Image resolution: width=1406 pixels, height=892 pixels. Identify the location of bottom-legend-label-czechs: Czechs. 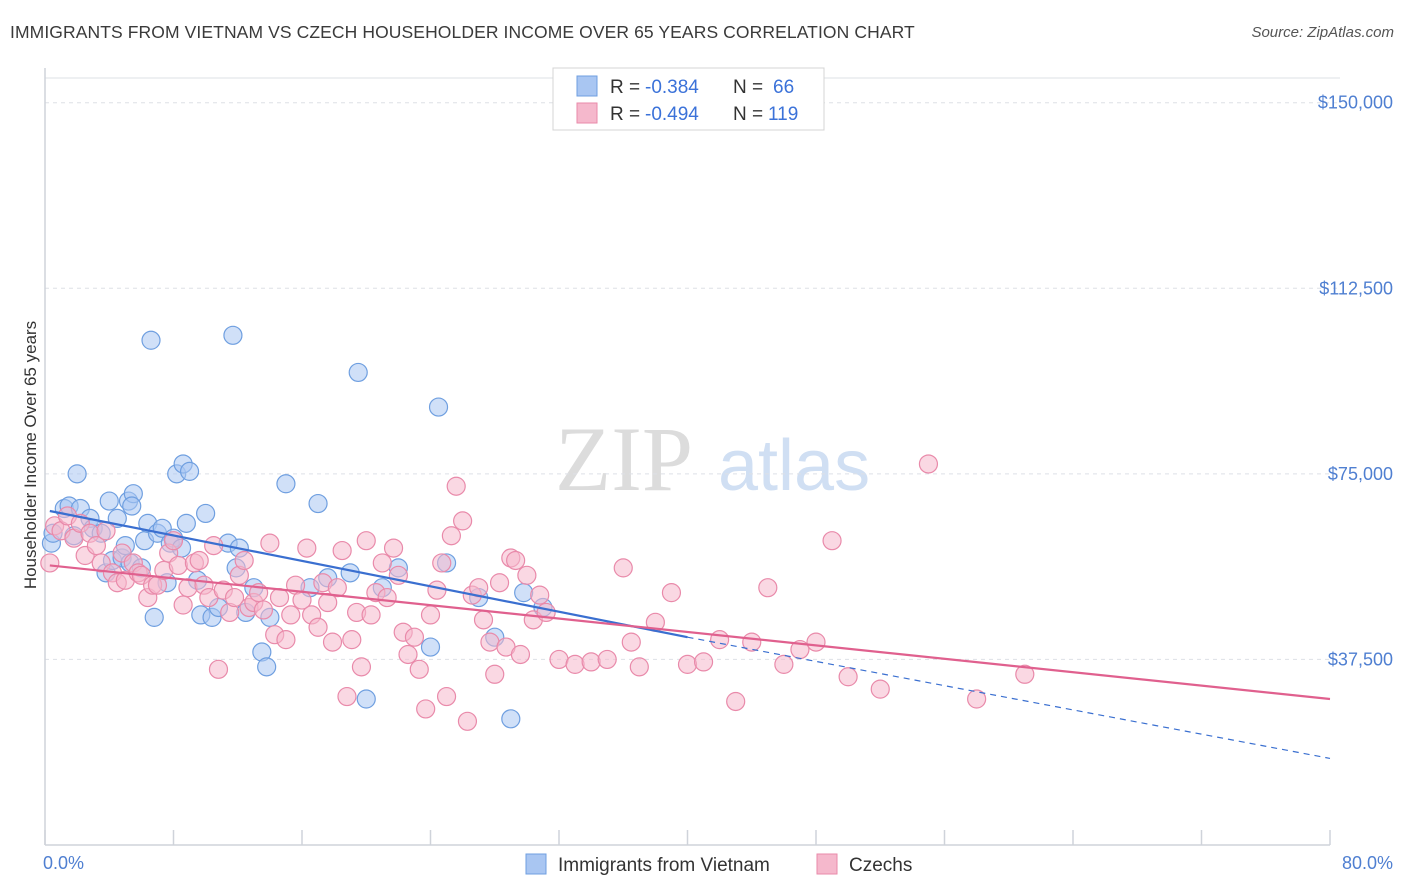
(880, 865).